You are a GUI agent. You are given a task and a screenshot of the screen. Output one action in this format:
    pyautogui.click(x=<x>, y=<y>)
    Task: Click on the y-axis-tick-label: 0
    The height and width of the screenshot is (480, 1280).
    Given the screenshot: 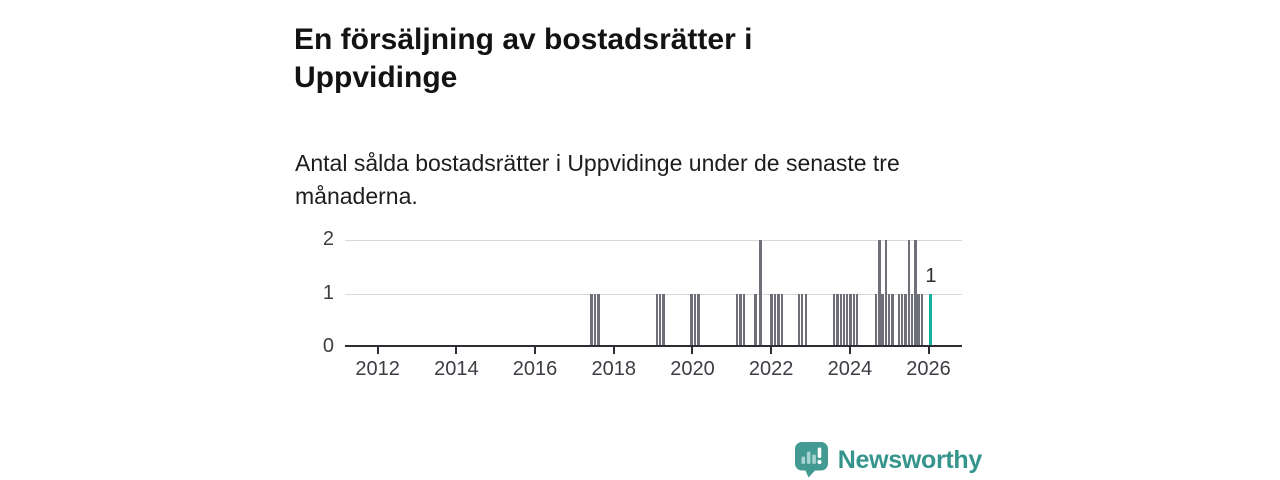 What is the action you would take?
    pyautogui.click(x=328, y=346)
    